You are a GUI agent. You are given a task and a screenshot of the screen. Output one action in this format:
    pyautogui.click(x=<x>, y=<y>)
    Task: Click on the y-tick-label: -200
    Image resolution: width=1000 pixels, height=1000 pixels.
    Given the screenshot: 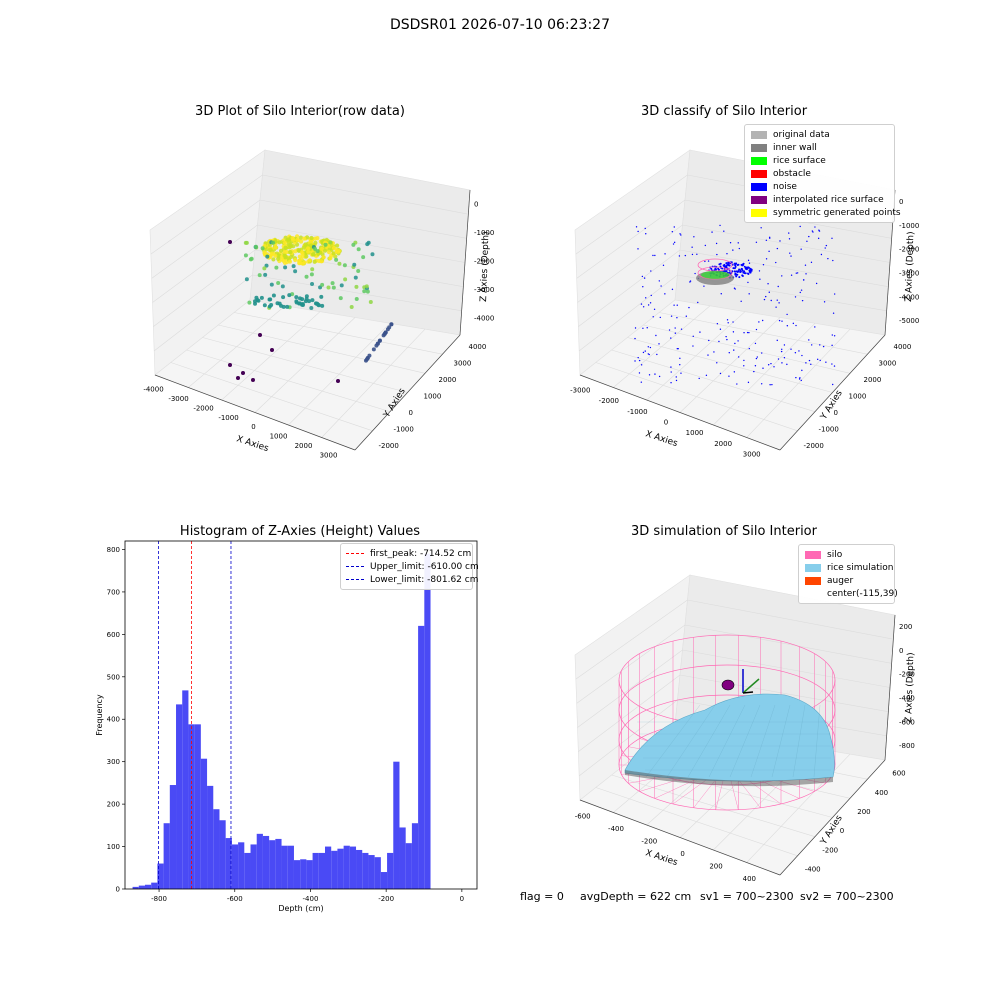 What is the action you would take?
    pyautogui.click(x=830, y=850)
    